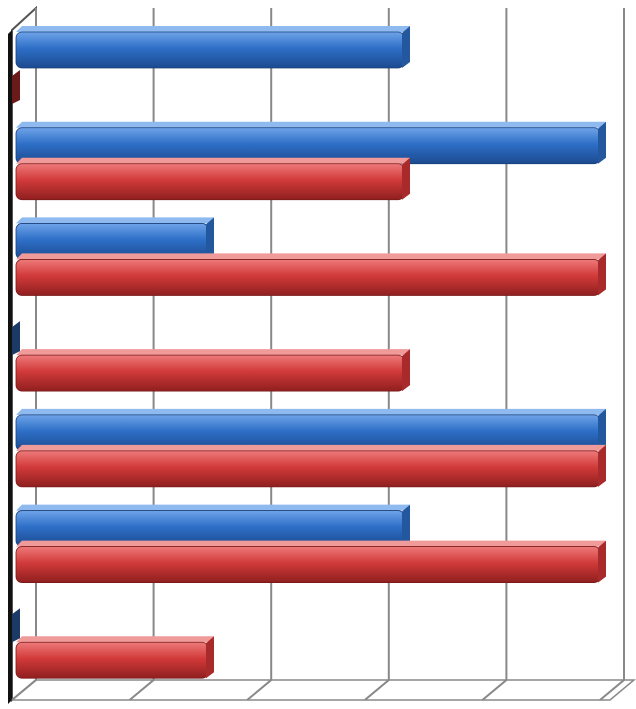 The width and height of the screenshot is (636, 709). What do you see at coordinates (322, 690) in the screenshot?
I see `floor` at bounding box center [322, 690].